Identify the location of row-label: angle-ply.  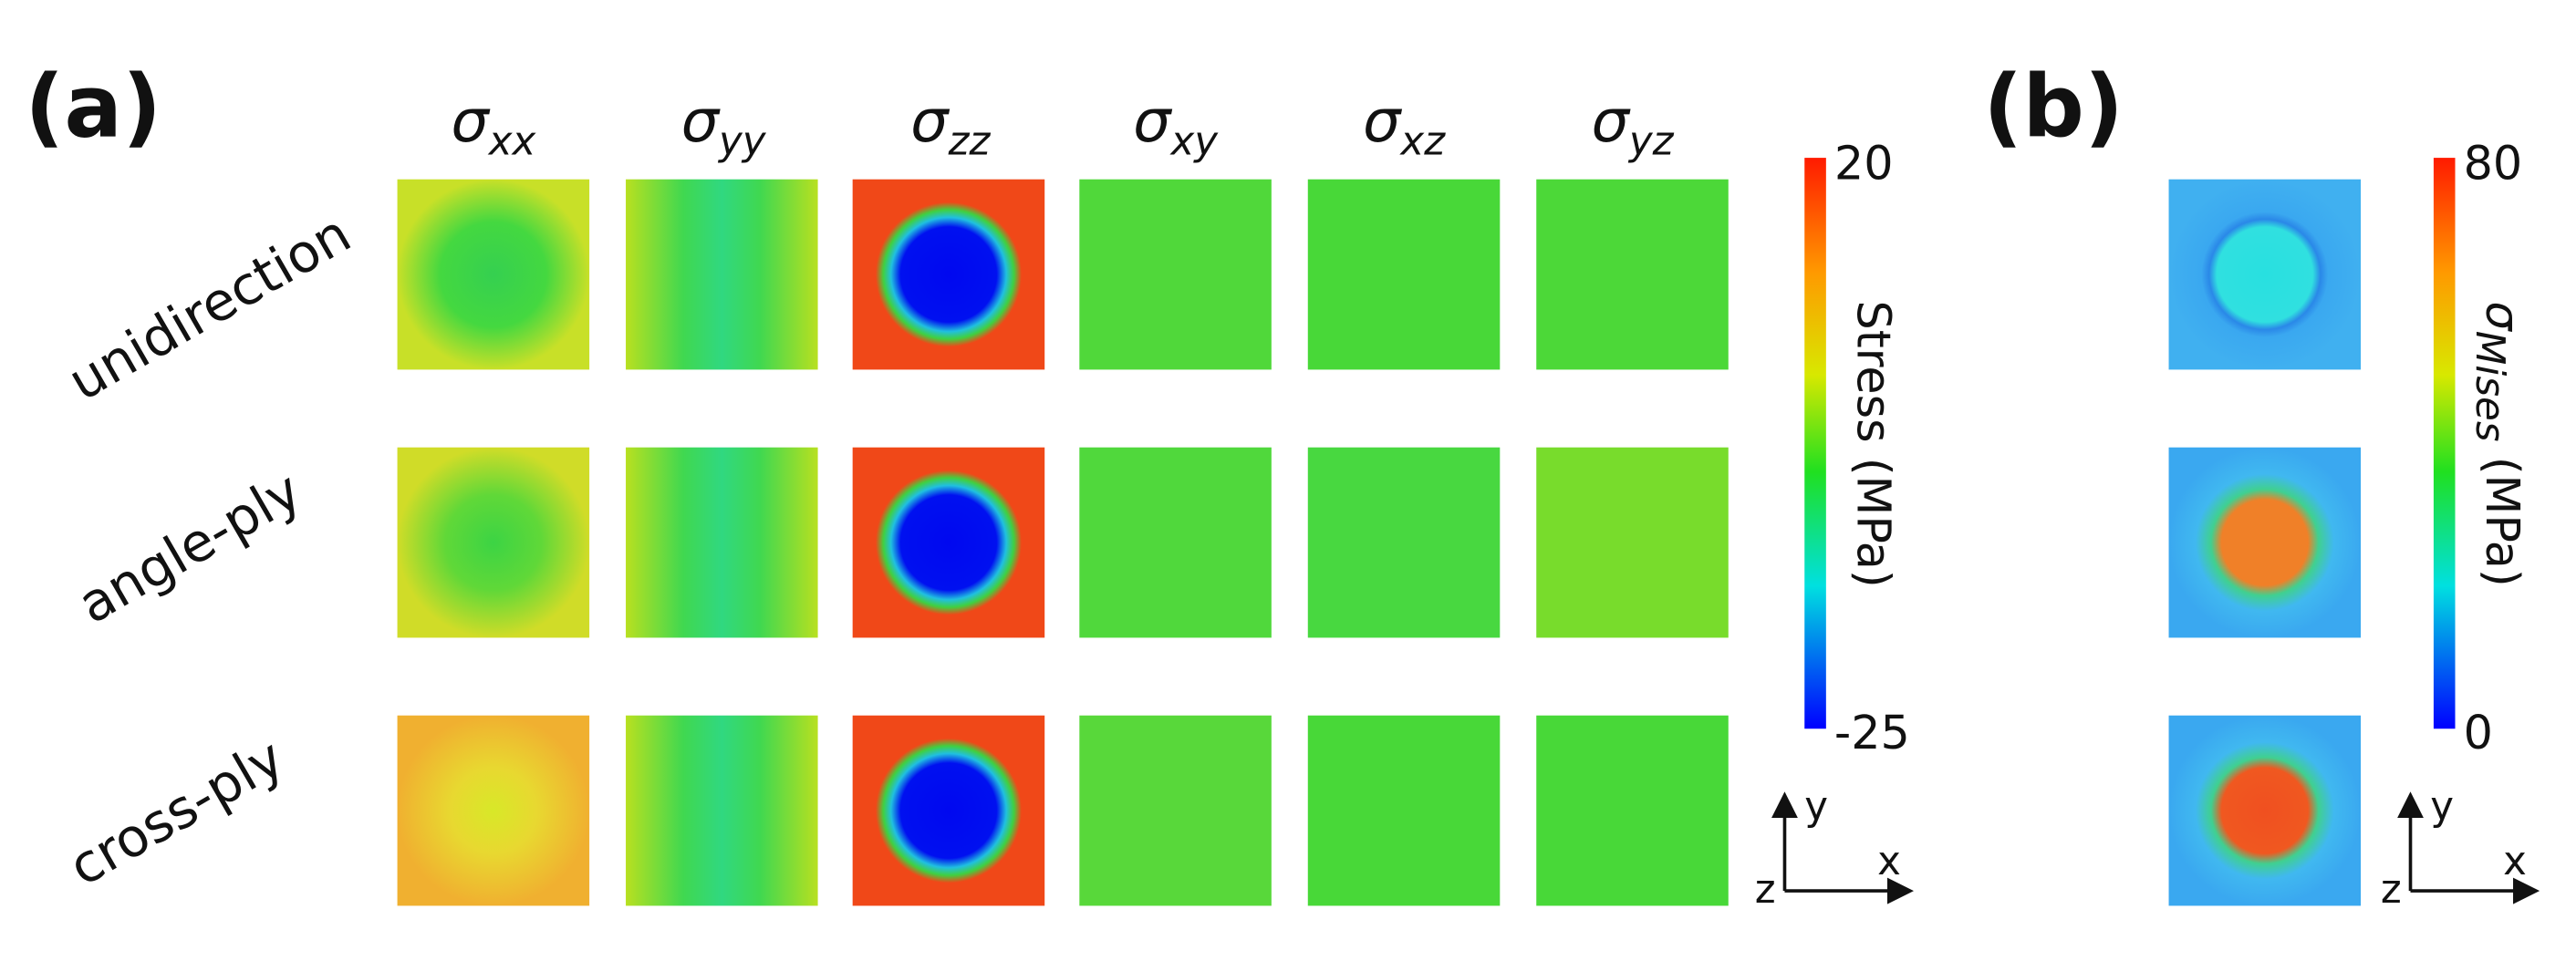
(189, 548).